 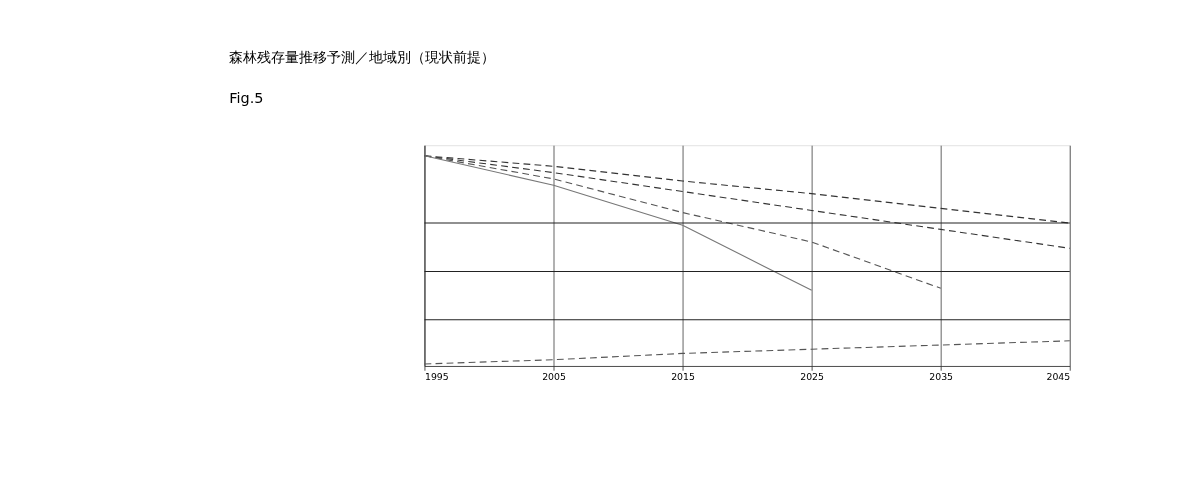 What do you see at coordinates (436, 377) in the screenshot?
I see `x-tick-label: 1995` at bounding box center [436, 377].